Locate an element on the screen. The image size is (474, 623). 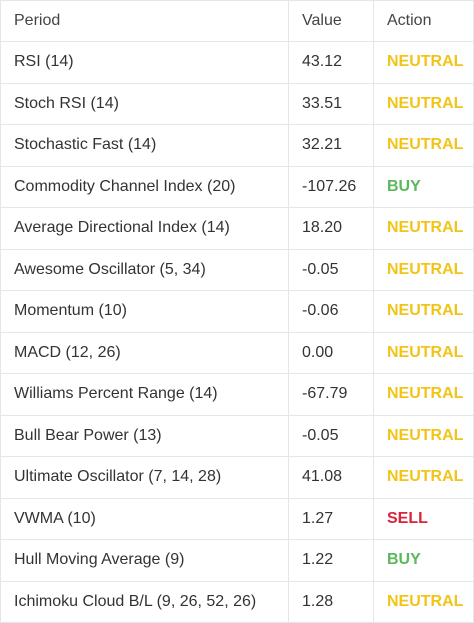
row-value: -107.26 is located at coordinates (331, 186).